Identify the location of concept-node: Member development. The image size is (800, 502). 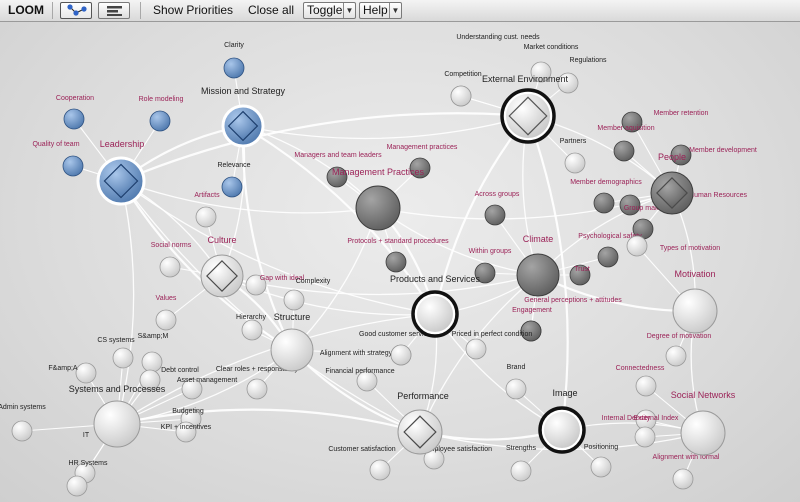
(713, 155).